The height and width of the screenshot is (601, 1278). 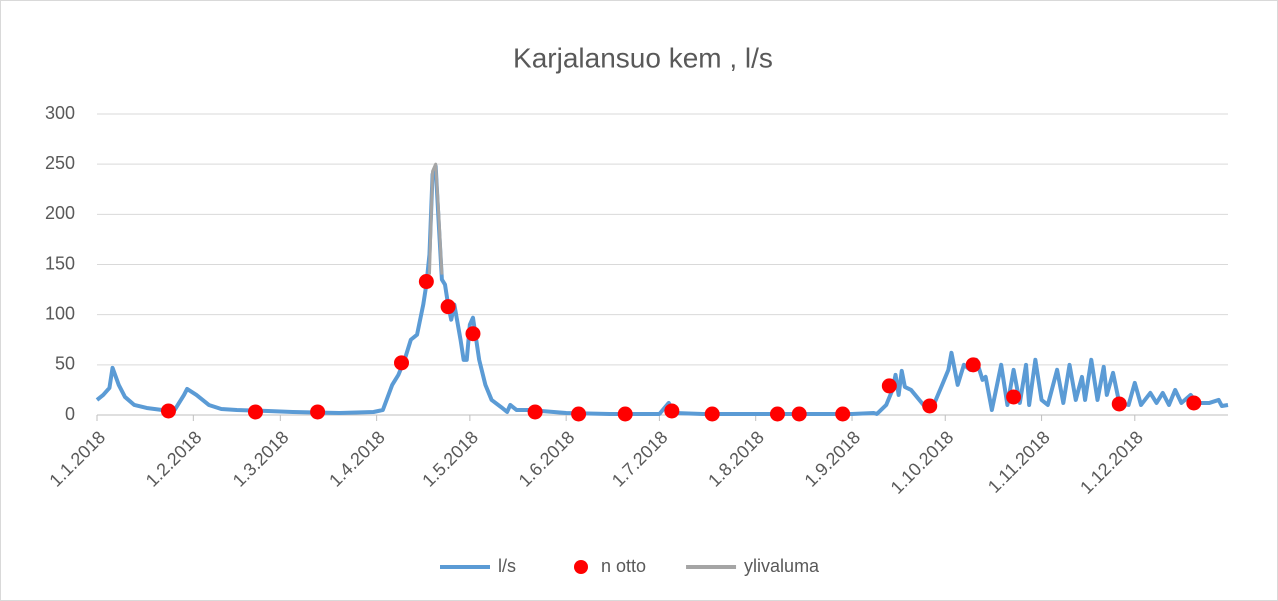 What do you see at coordinates (60, 213) in the screenshot?
I see `y-tick-label: 200` at bounding box center [60, 213].